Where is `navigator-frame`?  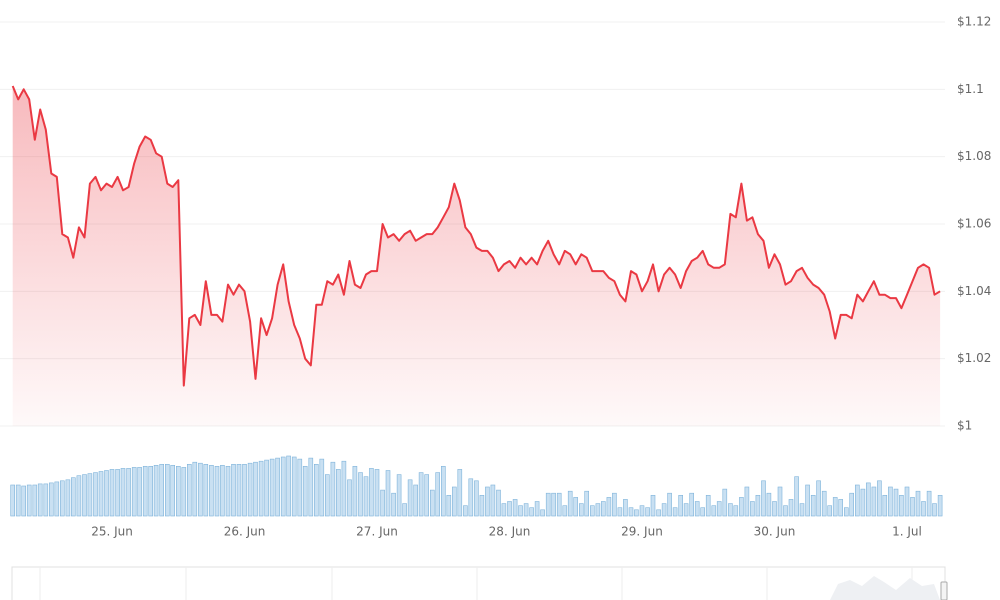
navigator-frame is located at coordinates (478, 583).